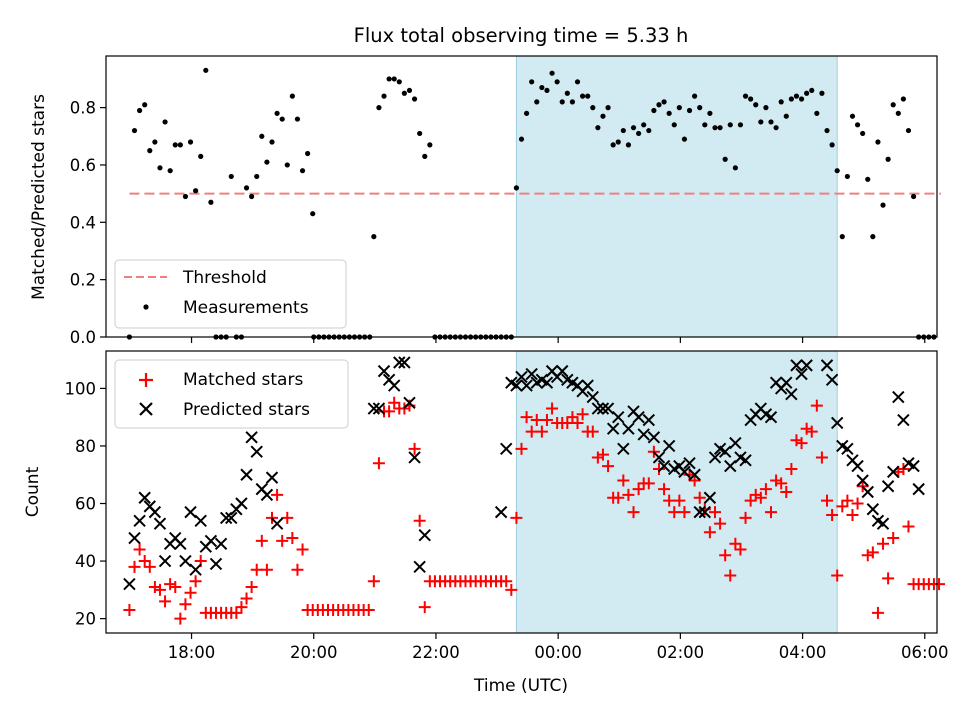 This screenshot has height=724, width=960. Describe the element at coordinates (436, 652) in the screenshot. I see `x-tick-label: 22:00` at that location.